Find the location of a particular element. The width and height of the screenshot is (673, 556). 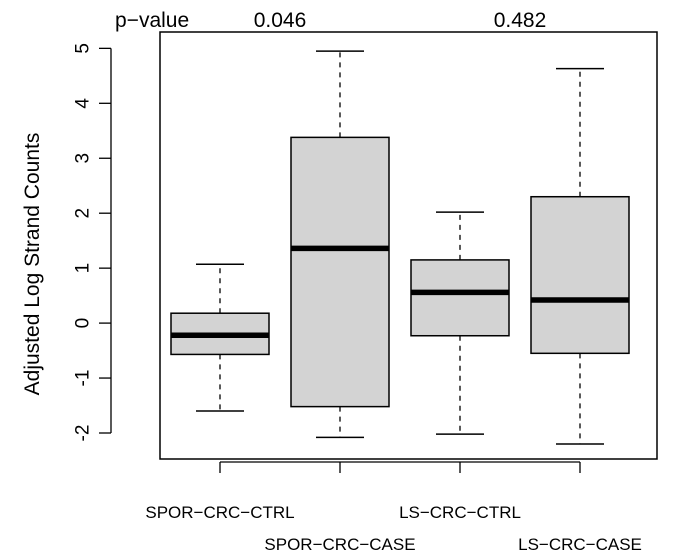

y-axis: -2 -1 0 1 2 3 4 5 is located at coordinates (92, 242).